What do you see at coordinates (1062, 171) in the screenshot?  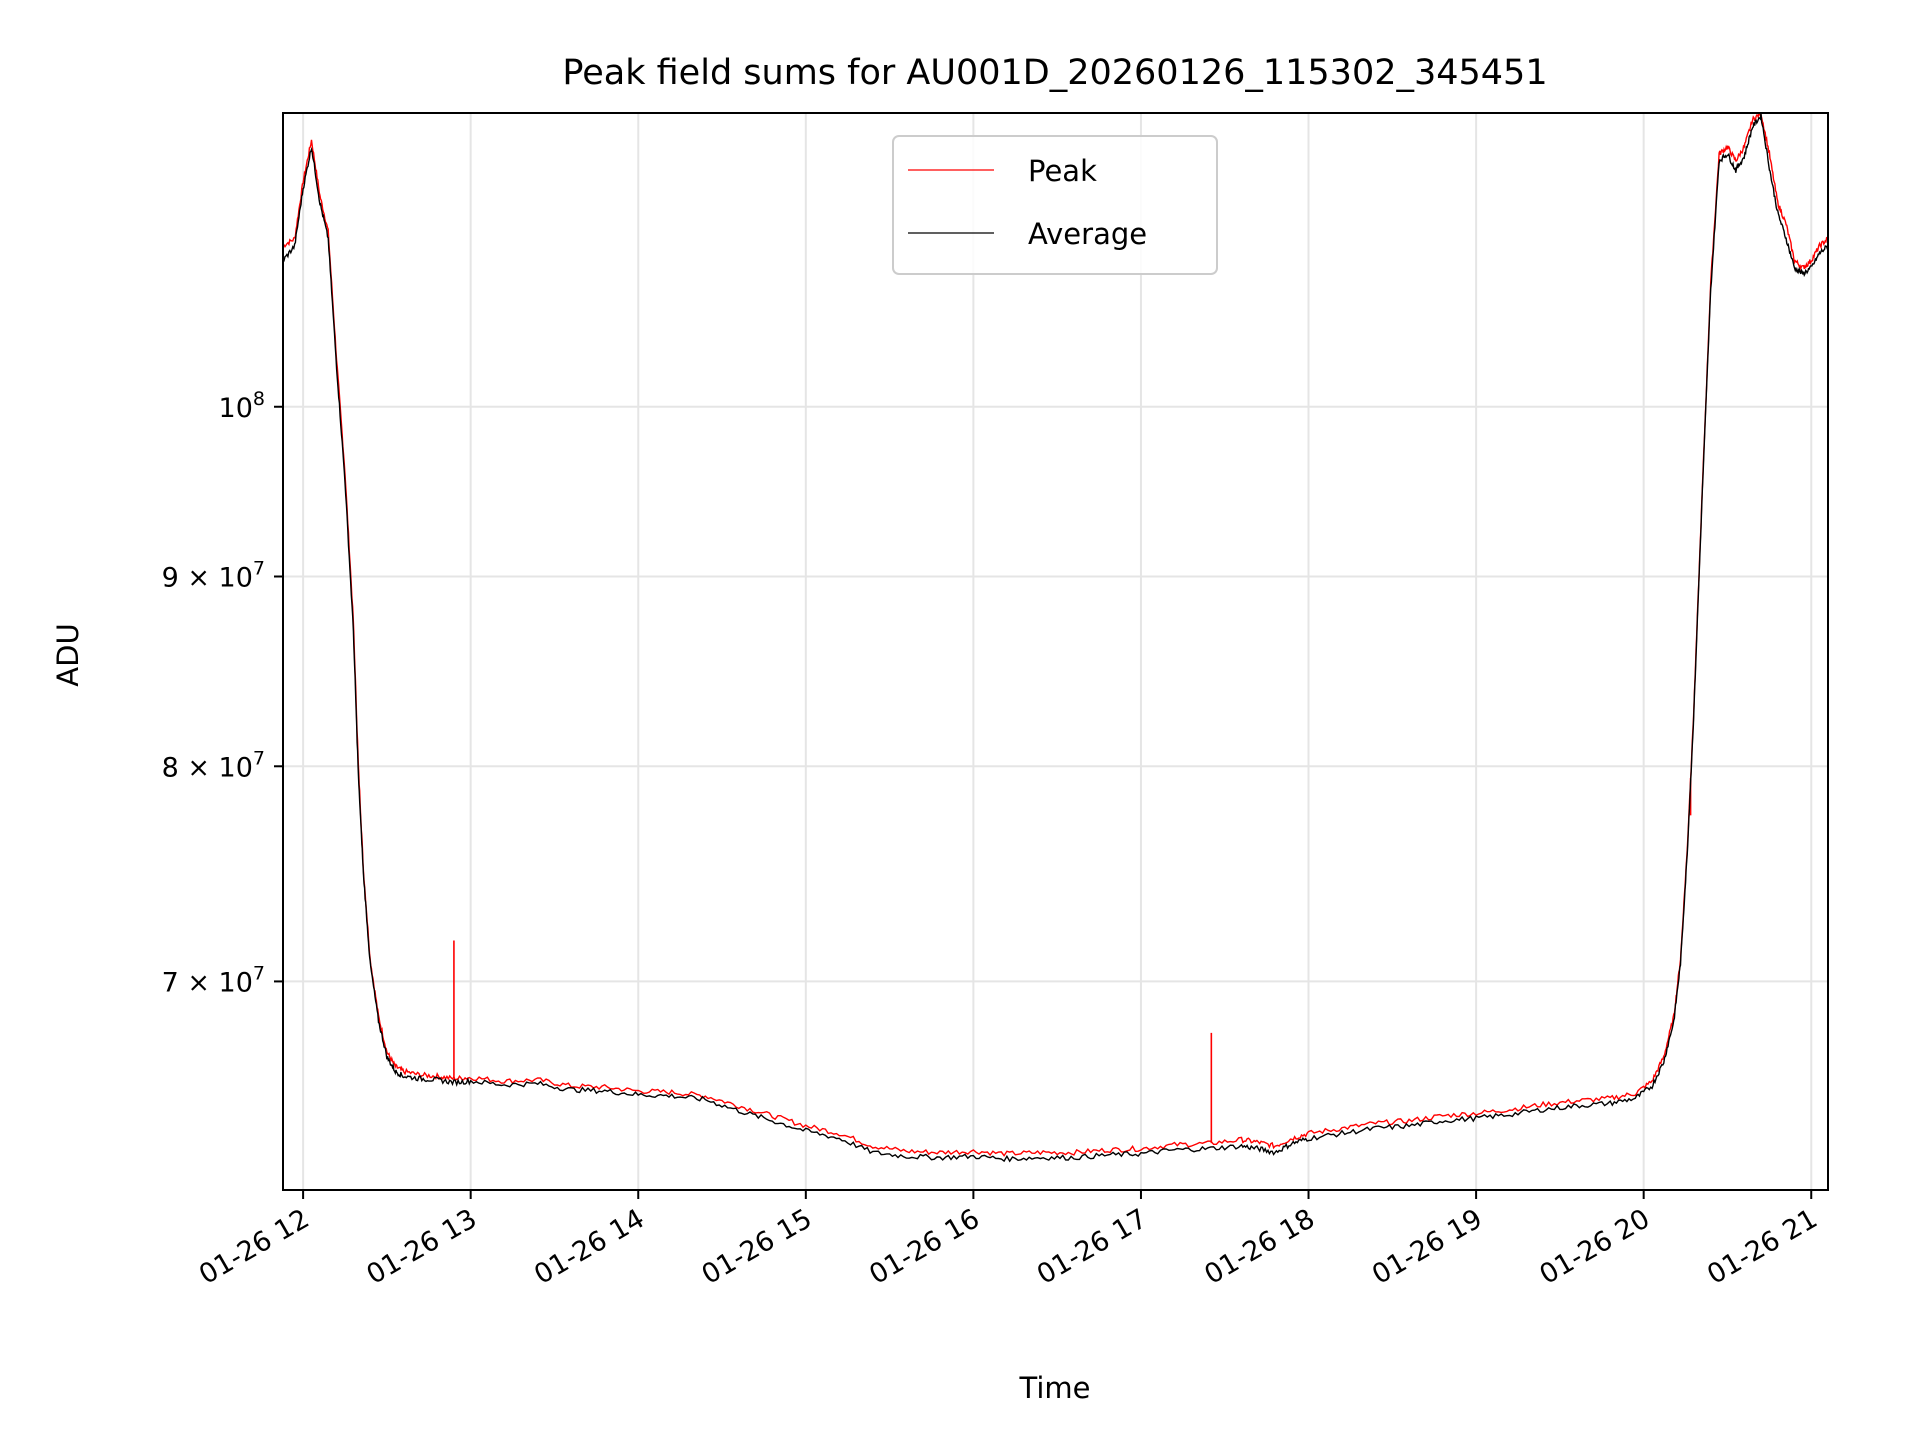 I see `legend-label-peak: Peak` at bounding box center [1062, 171].